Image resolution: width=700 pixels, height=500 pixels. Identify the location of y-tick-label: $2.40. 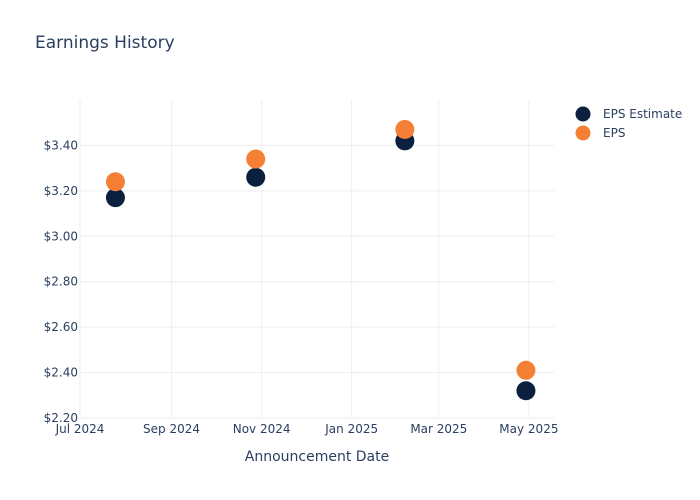
(61, 373).